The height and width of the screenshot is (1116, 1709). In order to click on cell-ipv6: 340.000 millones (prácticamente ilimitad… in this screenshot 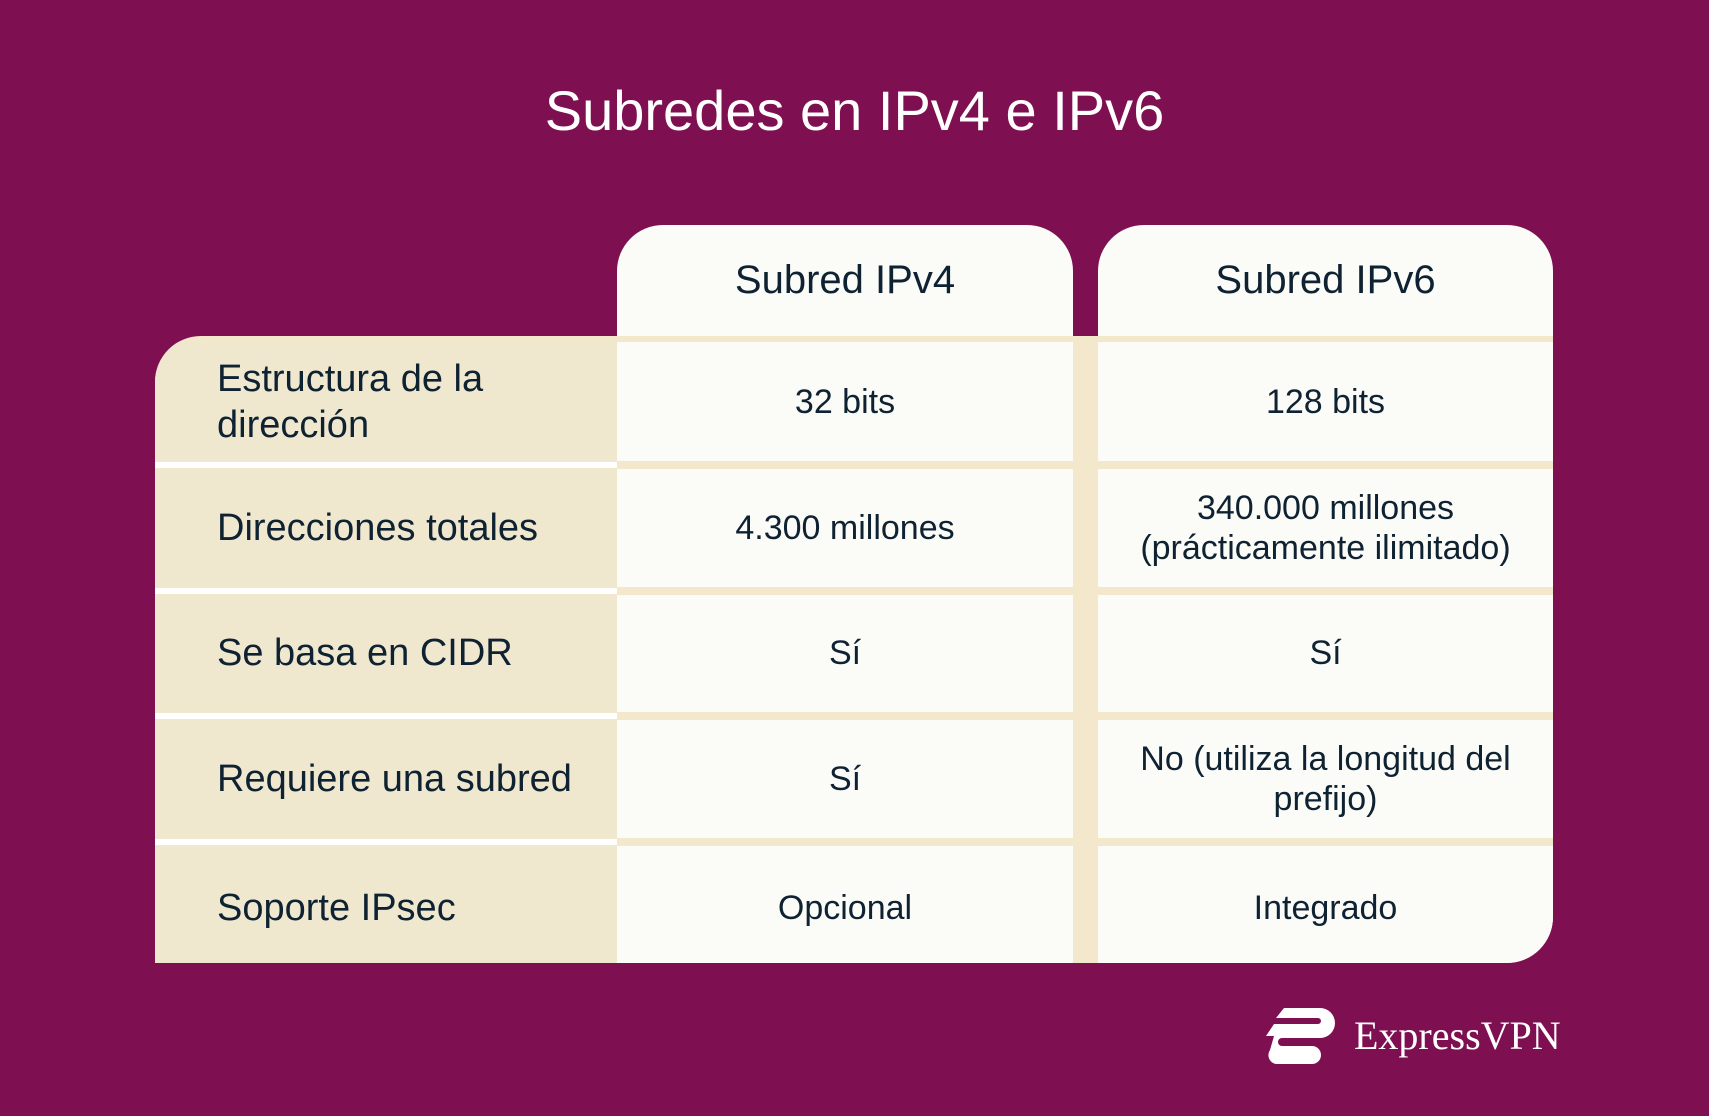, I will do `click(1325, 528)`.